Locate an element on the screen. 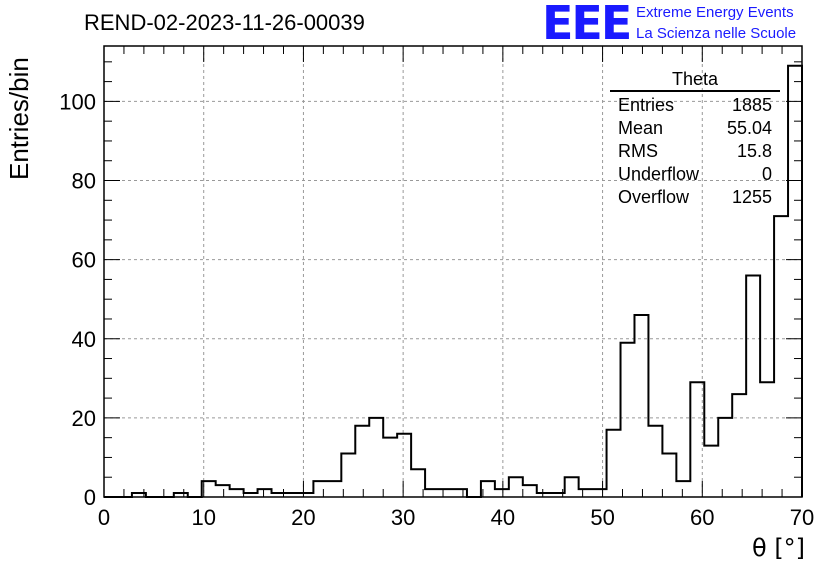 The image size is (836, 572). logo-line-2: La Scienza nelle Scuole is located at coordinates (716, 33).